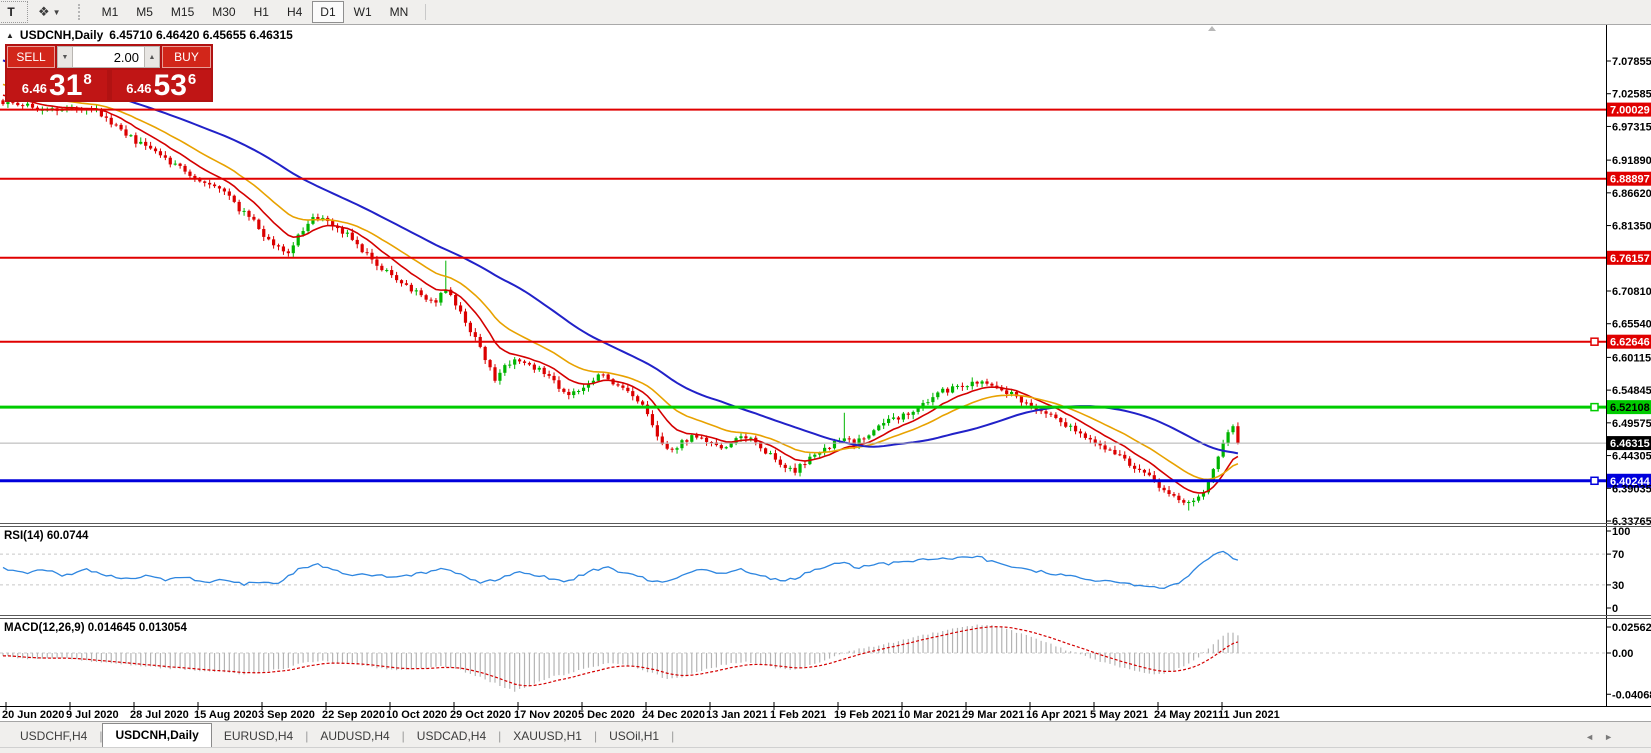 The width and height of the screenshot is (1651, 753). Describe the element at coordinates (353, 715) in the screenshot. I see `time-axis-label: 22 Sep 2020` at that location.